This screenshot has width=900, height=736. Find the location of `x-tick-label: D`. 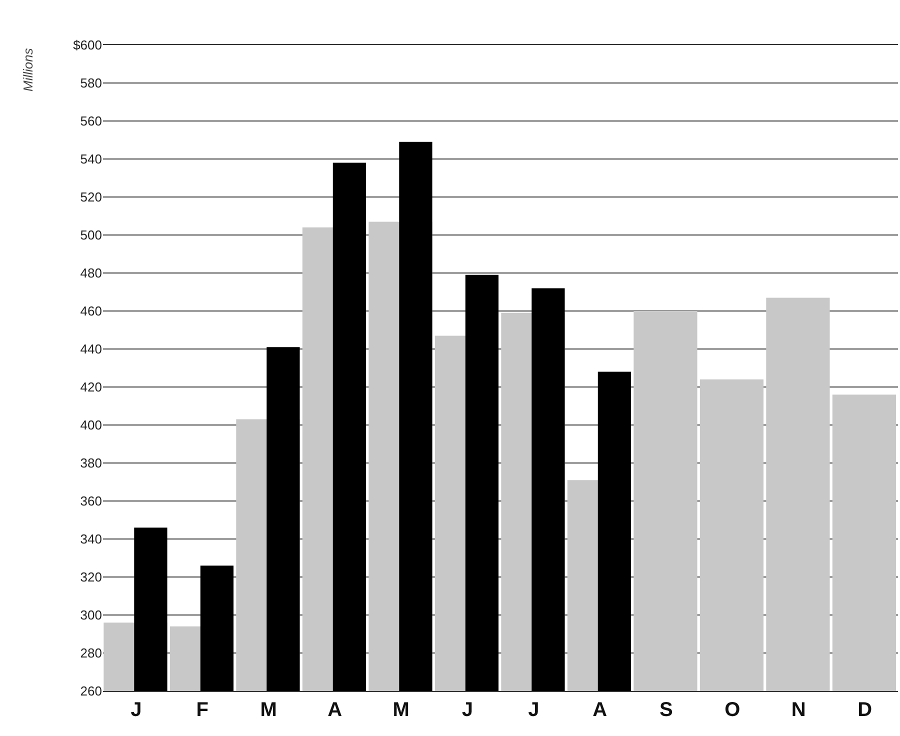

x-tick-label: D is located at coordinates (865, 710).